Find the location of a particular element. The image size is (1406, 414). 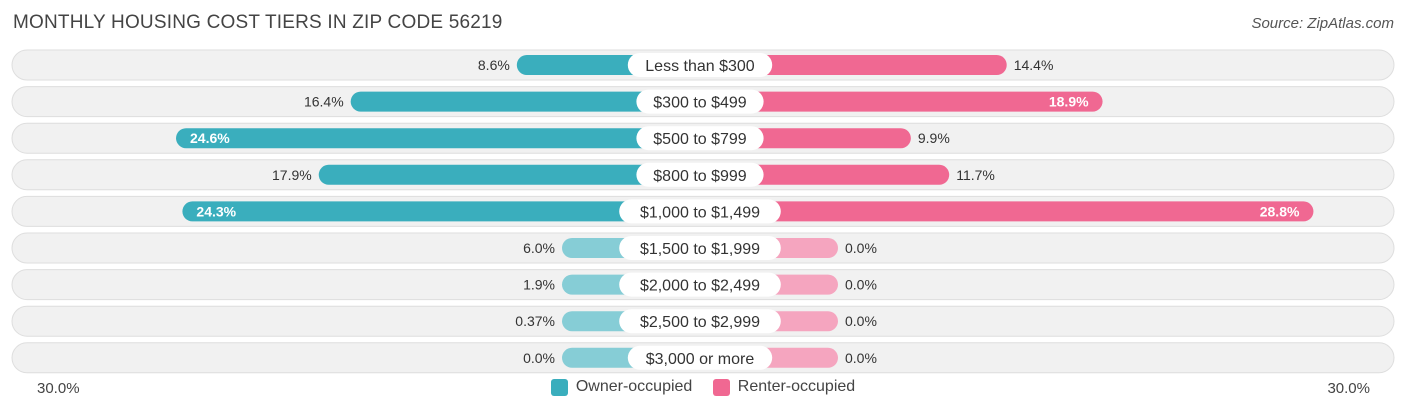

axis-left-label: 30.0% is located at coordinates (58, 388).